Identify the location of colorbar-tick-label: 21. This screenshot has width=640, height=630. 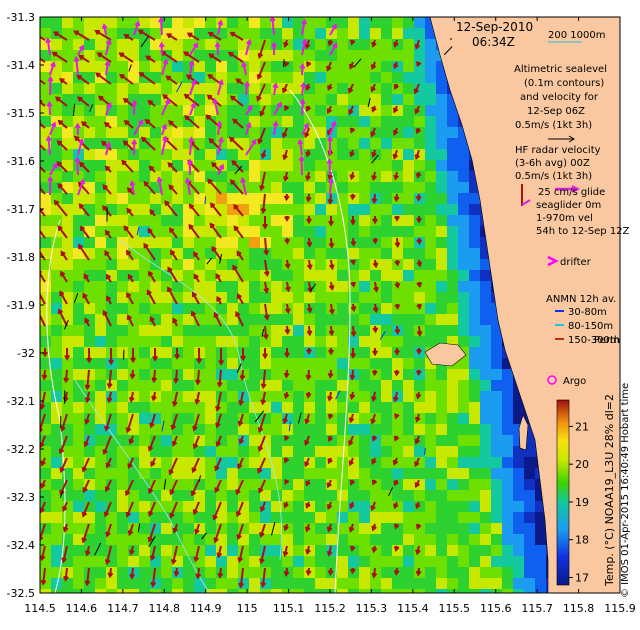
(582, 426).